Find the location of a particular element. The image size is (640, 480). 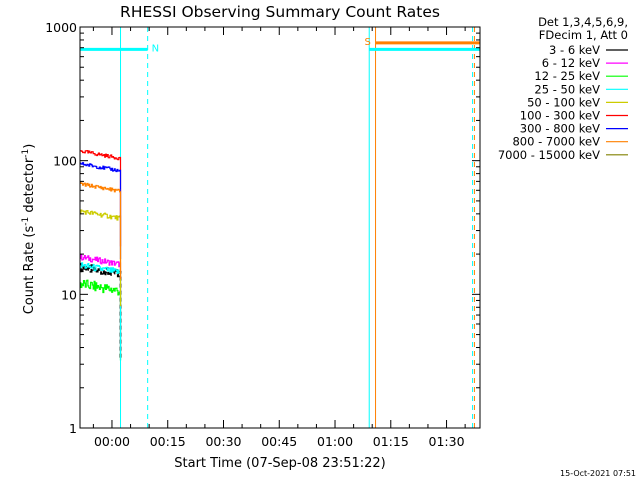

x-tick-label-2: 00:30 is located at coordinates (223, 441).